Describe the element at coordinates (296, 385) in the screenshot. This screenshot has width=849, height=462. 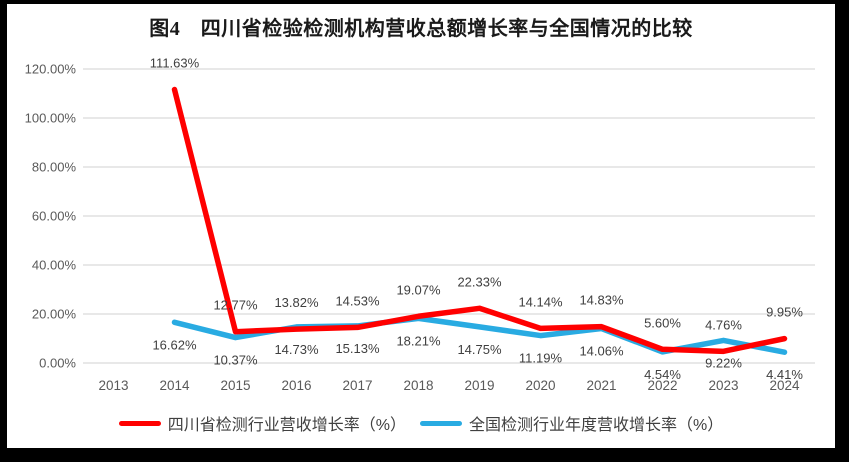
I see `x-axis-label-2016: 2016` at that location.